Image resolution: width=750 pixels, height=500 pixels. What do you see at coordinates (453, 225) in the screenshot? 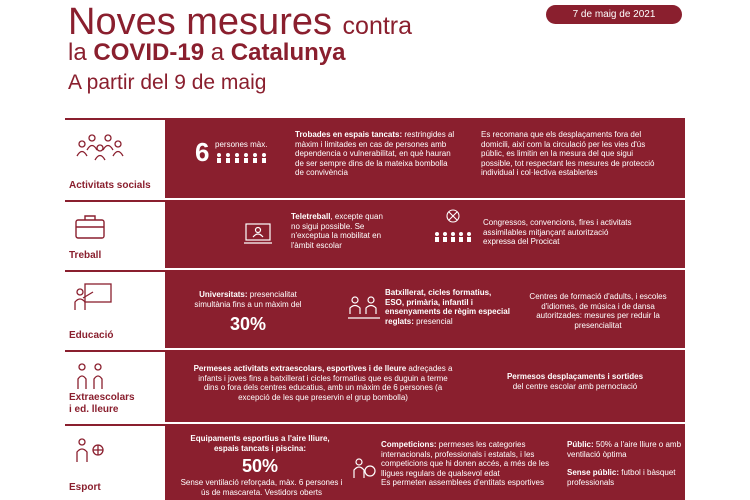
I see `no-congress-icon` at bounding box center [453, 225].